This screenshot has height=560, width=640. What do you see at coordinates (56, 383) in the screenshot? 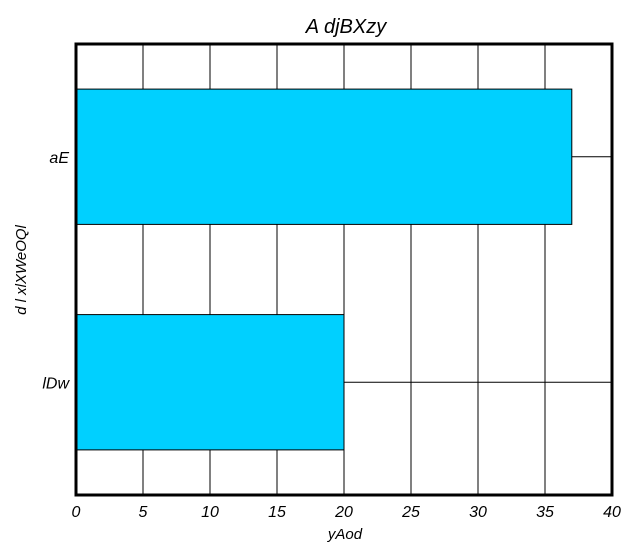
I see `y-tick-label-lDw: lDw` at bounding box center [56, 383].